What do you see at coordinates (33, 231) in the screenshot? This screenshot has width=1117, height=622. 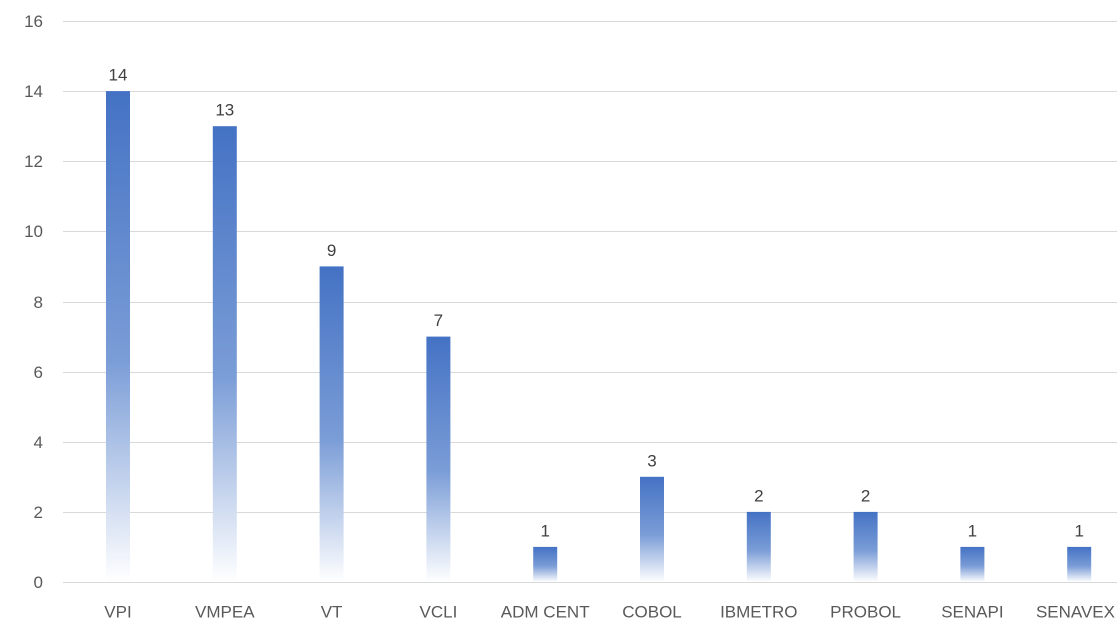 I see `y-tick-label: 10` at bounding box center [33, 231].